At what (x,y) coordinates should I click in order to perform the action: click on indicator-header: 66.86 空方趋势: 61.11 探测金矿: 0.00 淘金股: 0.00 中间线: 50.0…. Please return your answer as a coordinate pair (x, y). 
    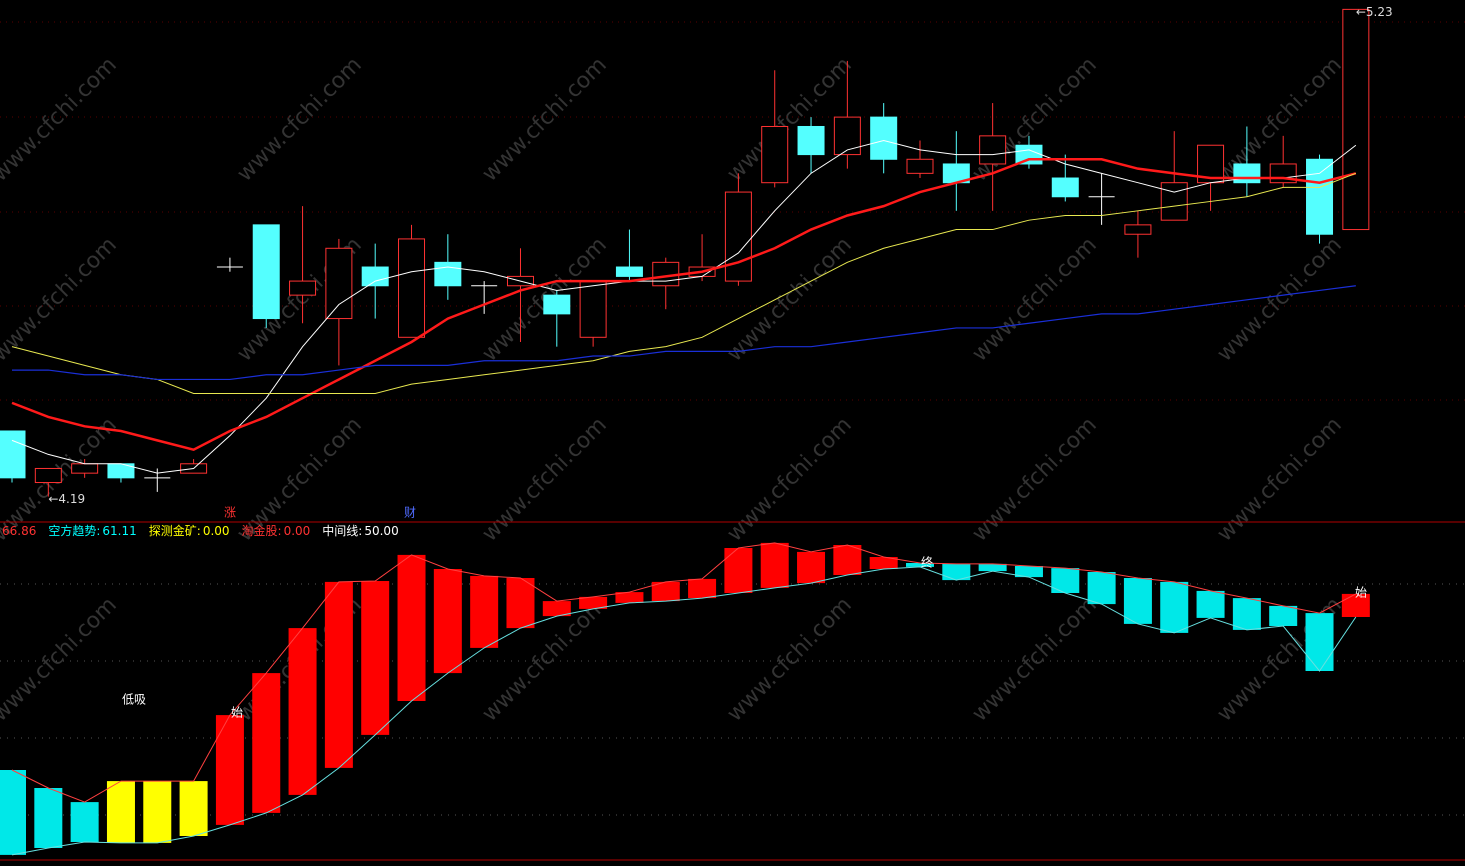
    Looking at the image, I should click on (205, 531).